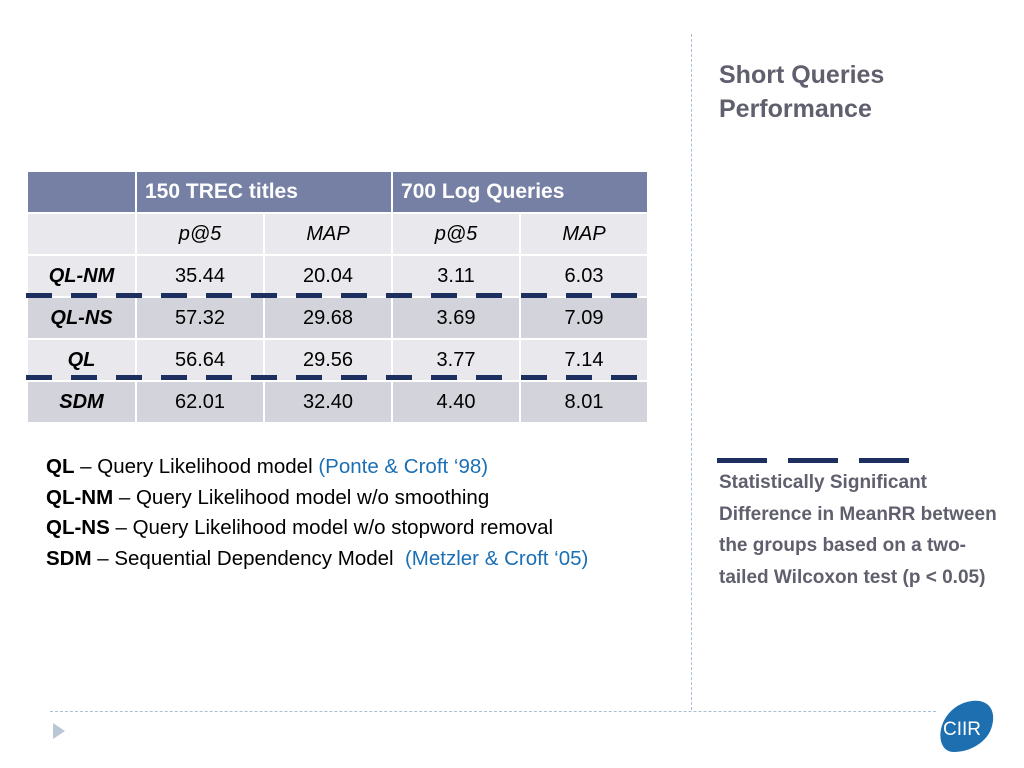  Describe the element at coordinates (493, 711) in the screenshot. I see `horizontal-divider` at that location.